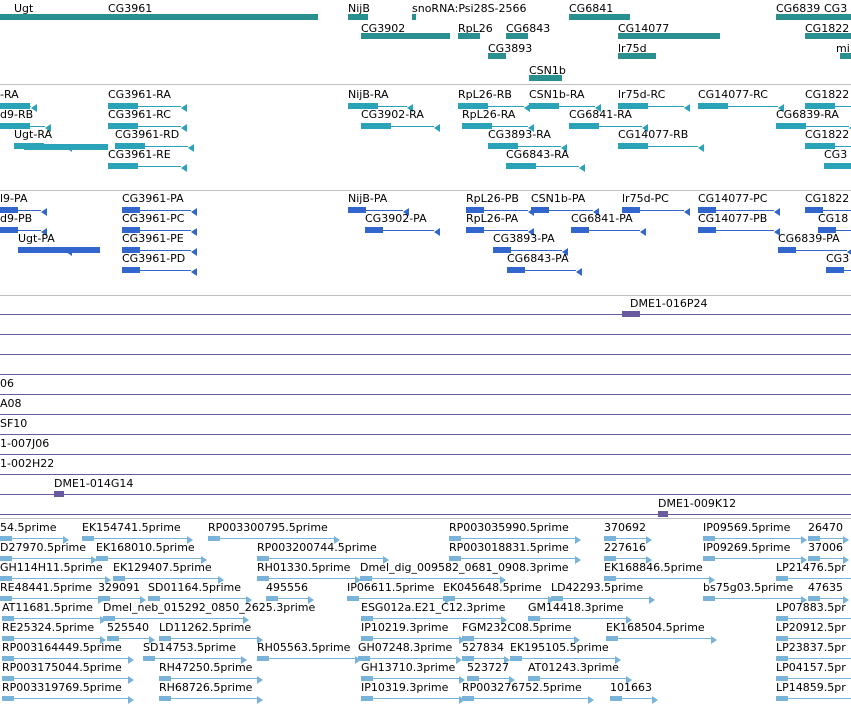 This screenshot has width=851, height=704. What do you see at coordinates (645, 198) in the screenshot?
I see `protein-label: lr75d-PC` at bounding box center [645, 198].